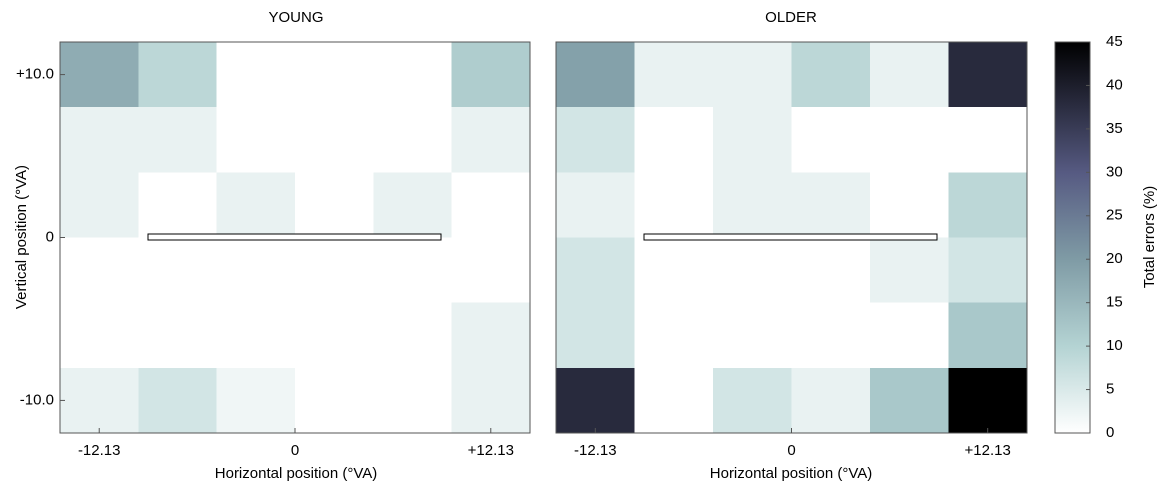 This screenshot has width=1163, height=487. What do you see at coordinates (1114, 84) in the screenshot?
I see `colorbar-tick-label: 40` at bounding box center [1114, 84].